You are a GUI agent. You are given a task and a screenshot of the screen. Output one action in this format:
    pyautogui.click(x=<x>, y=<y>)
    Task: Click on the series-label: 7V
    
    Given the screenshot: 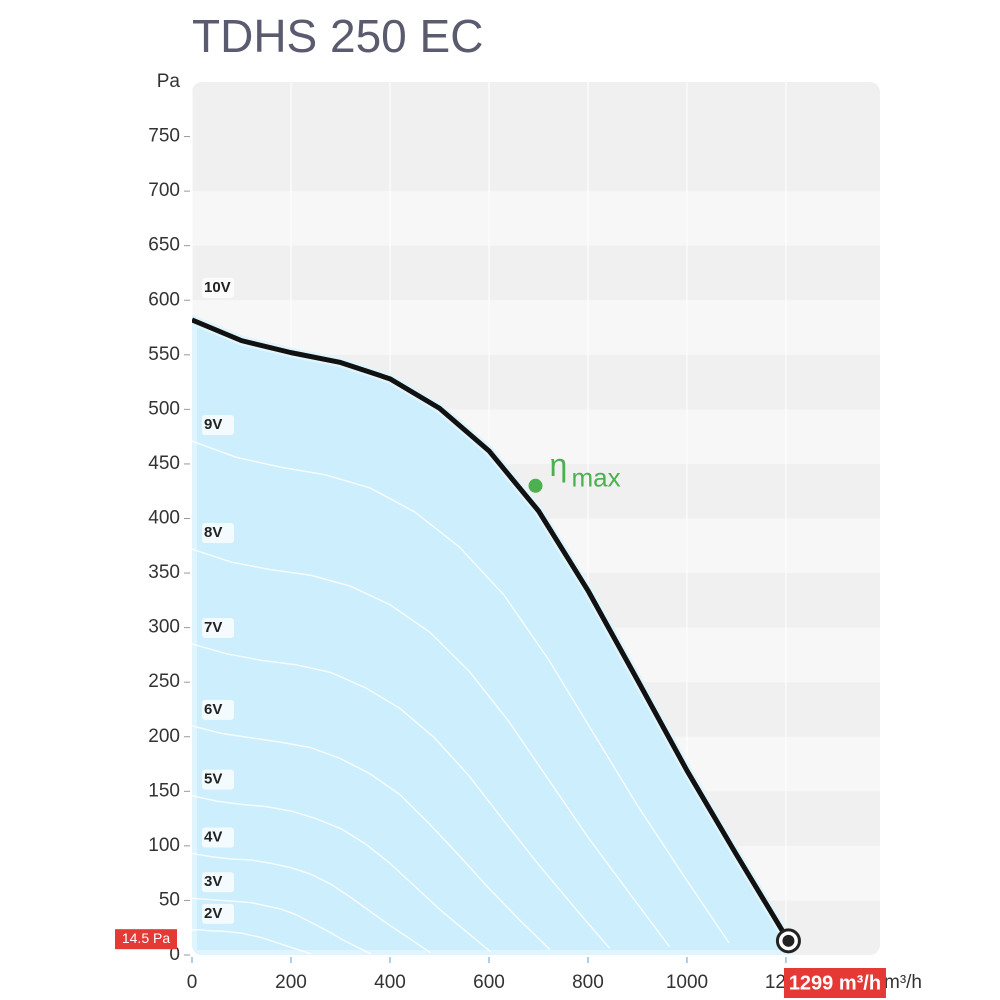 What is the action you would take?
    pyautogui.click(x=213, y=627)
    